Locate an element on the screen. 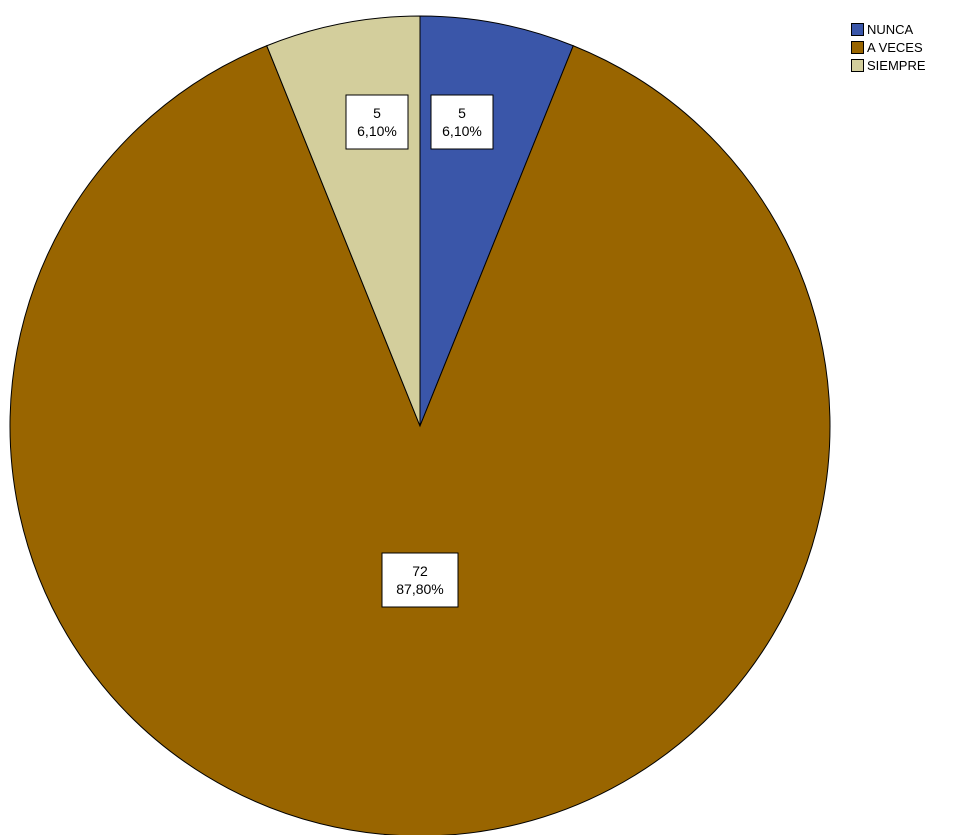 This screenshot has width=961, height=835. legend-label: SIEMPRE is located at coordinates (896, 65).